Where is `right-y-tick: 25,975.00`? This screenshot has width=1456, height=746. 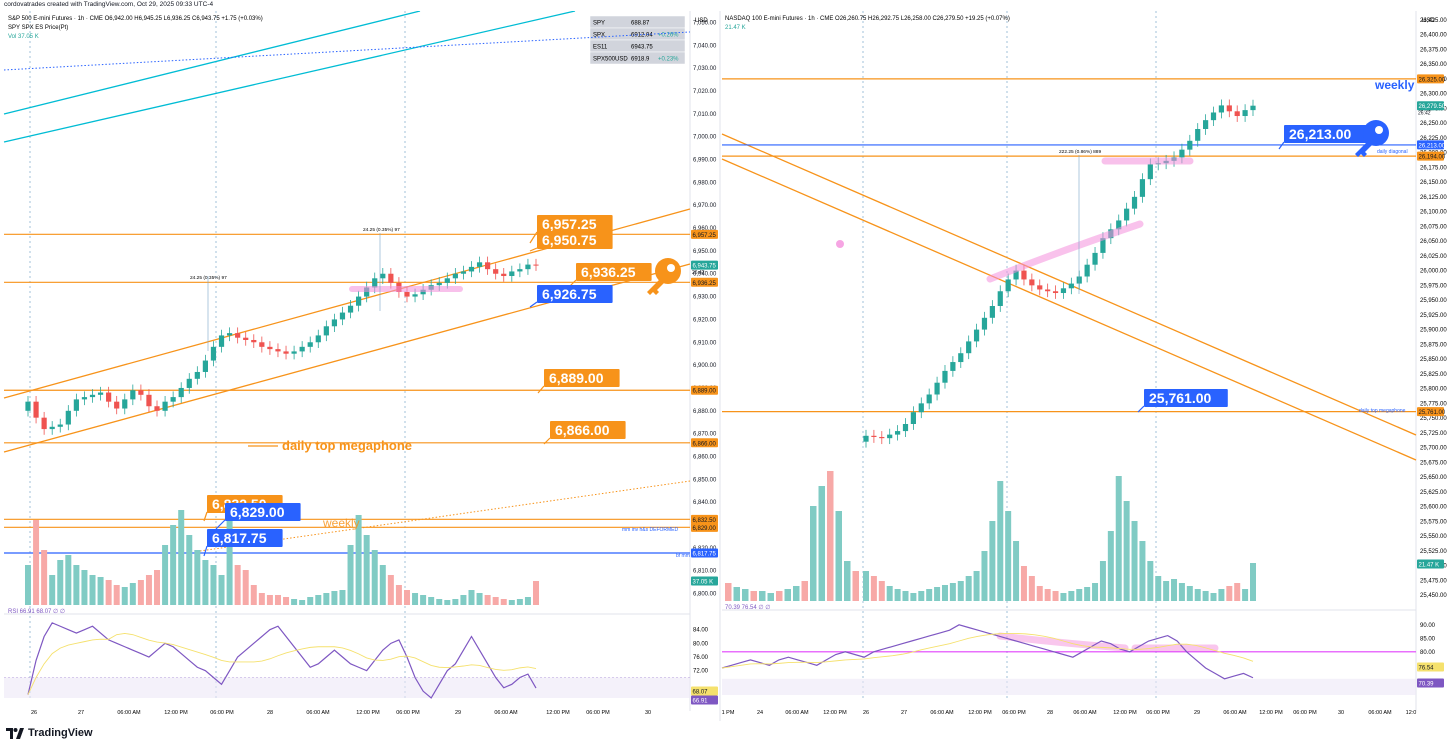 right-y-tick: 25,975.00 is located at coordinates (1433, 286).